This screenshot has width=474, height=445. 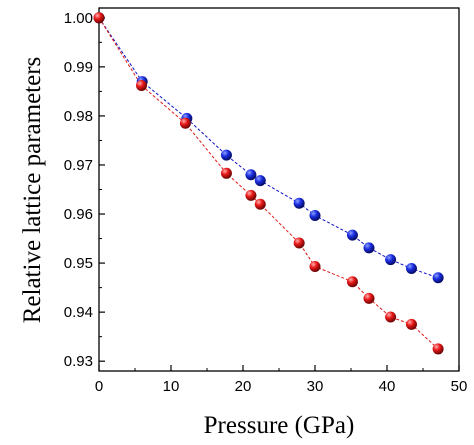 I want to click on x-tick-label: 50, so click(x=459, y=386).